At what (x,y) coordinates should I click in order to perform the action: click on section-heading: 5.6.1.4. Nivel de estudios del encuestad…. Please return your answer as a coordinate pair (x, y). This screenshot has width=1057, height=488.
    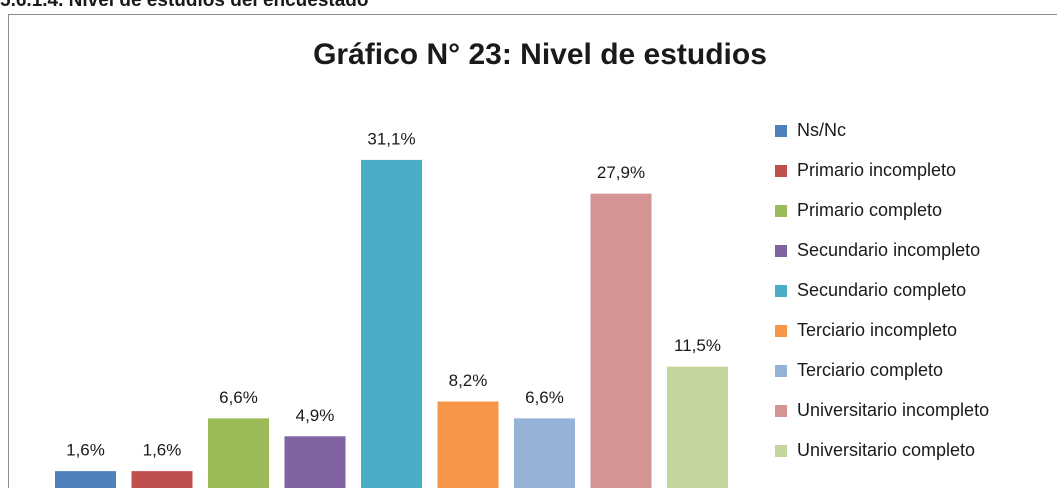
    Looking at the image, I should click on (184, 5).